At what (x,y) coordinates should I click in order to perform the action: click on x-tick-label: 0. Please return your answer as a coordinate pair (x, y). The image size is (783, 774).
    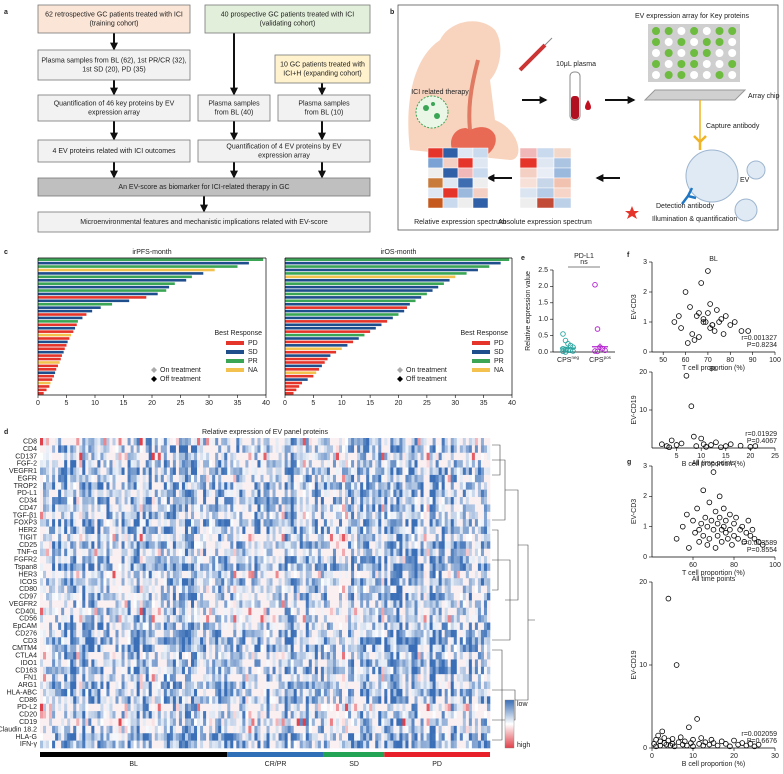
    Looking at the image, I should click on (285, 403).